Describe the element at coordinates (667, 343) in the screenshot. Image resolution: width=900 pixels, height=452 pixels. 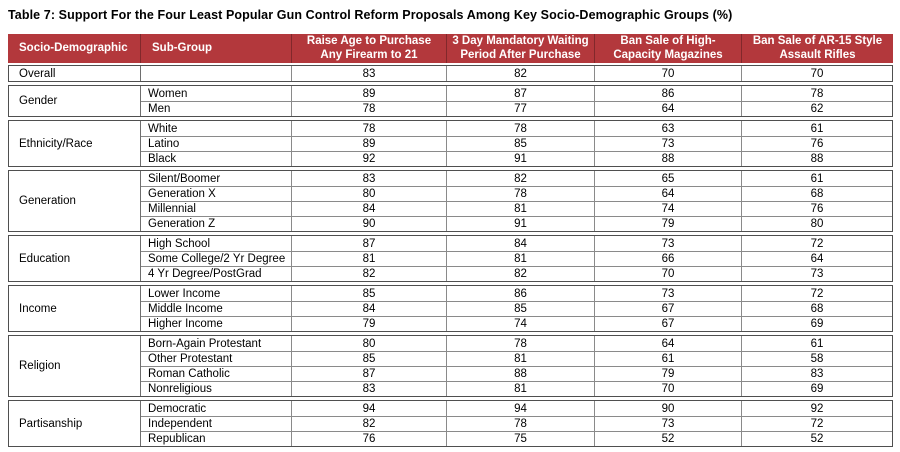
I see `value-cell: 64` at that location.